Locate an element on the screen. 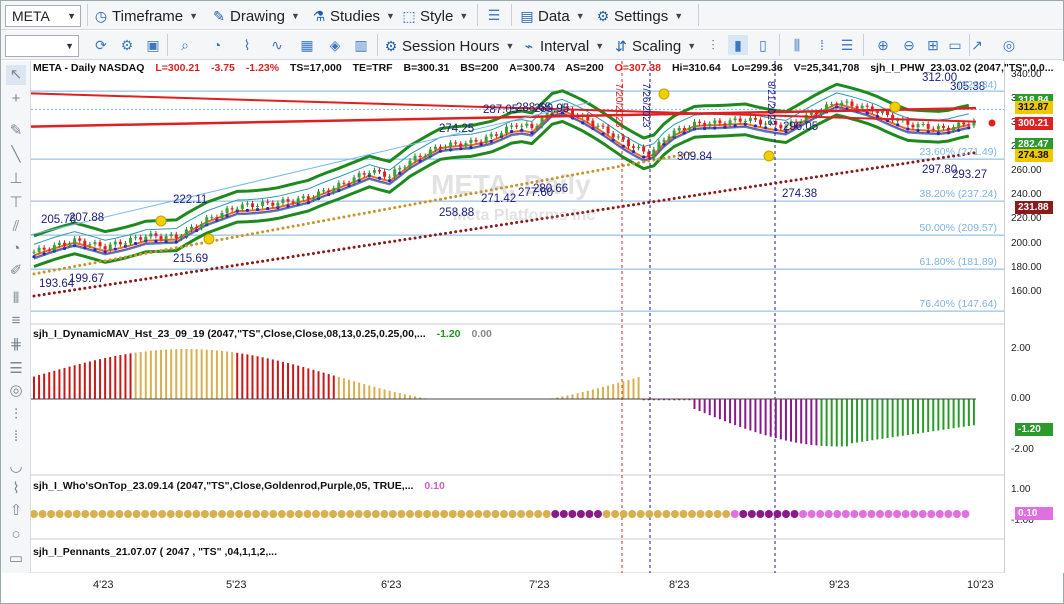  table-icon: ▦ is located at coordinates (307, 45).